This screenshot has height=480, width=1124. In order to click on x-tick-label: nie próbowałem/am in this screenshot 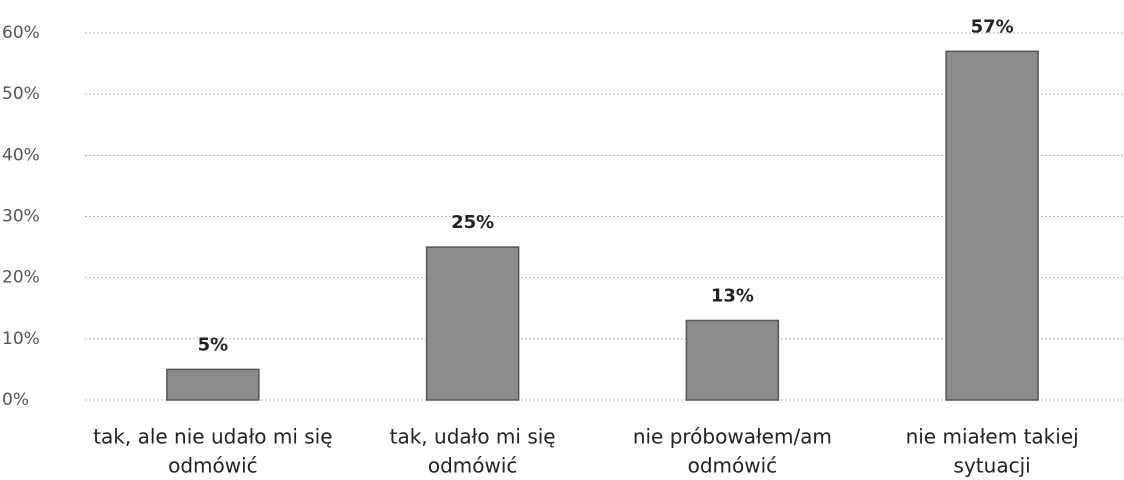, I will do `click(732, 437)`.